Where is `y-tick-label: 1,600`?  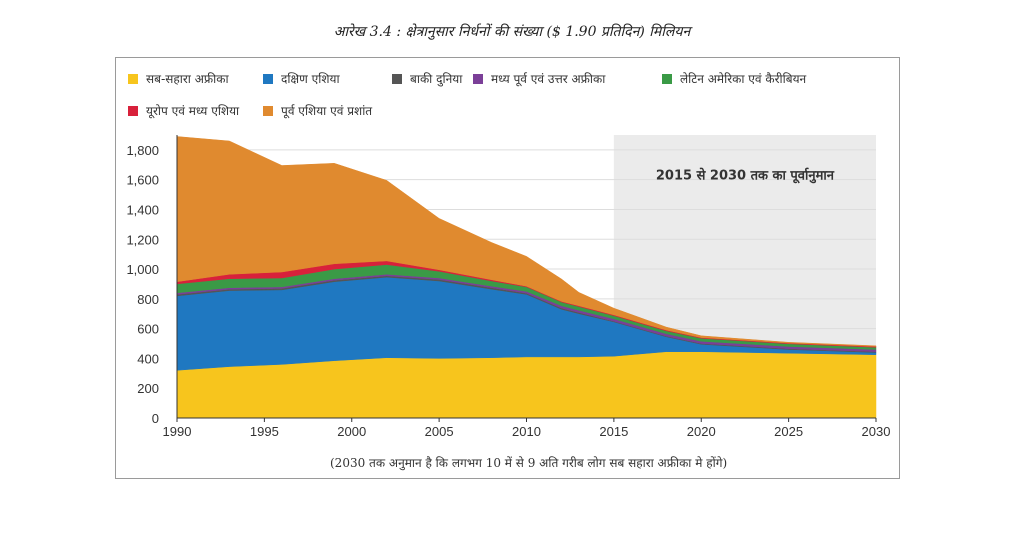 y-tick-label: 1,600 is located at coordinates (142, 180).